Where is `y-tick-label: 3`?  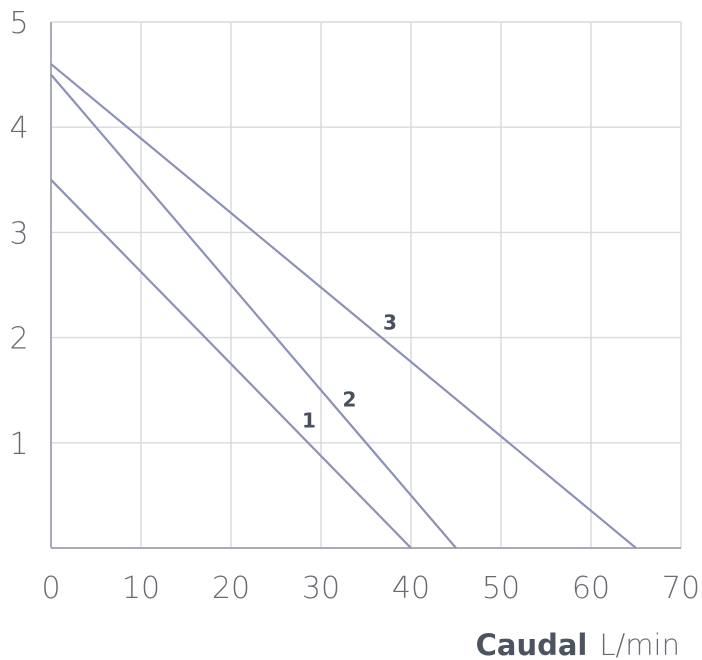 y-tick-label: 3 is located at coordinates (18, 233).